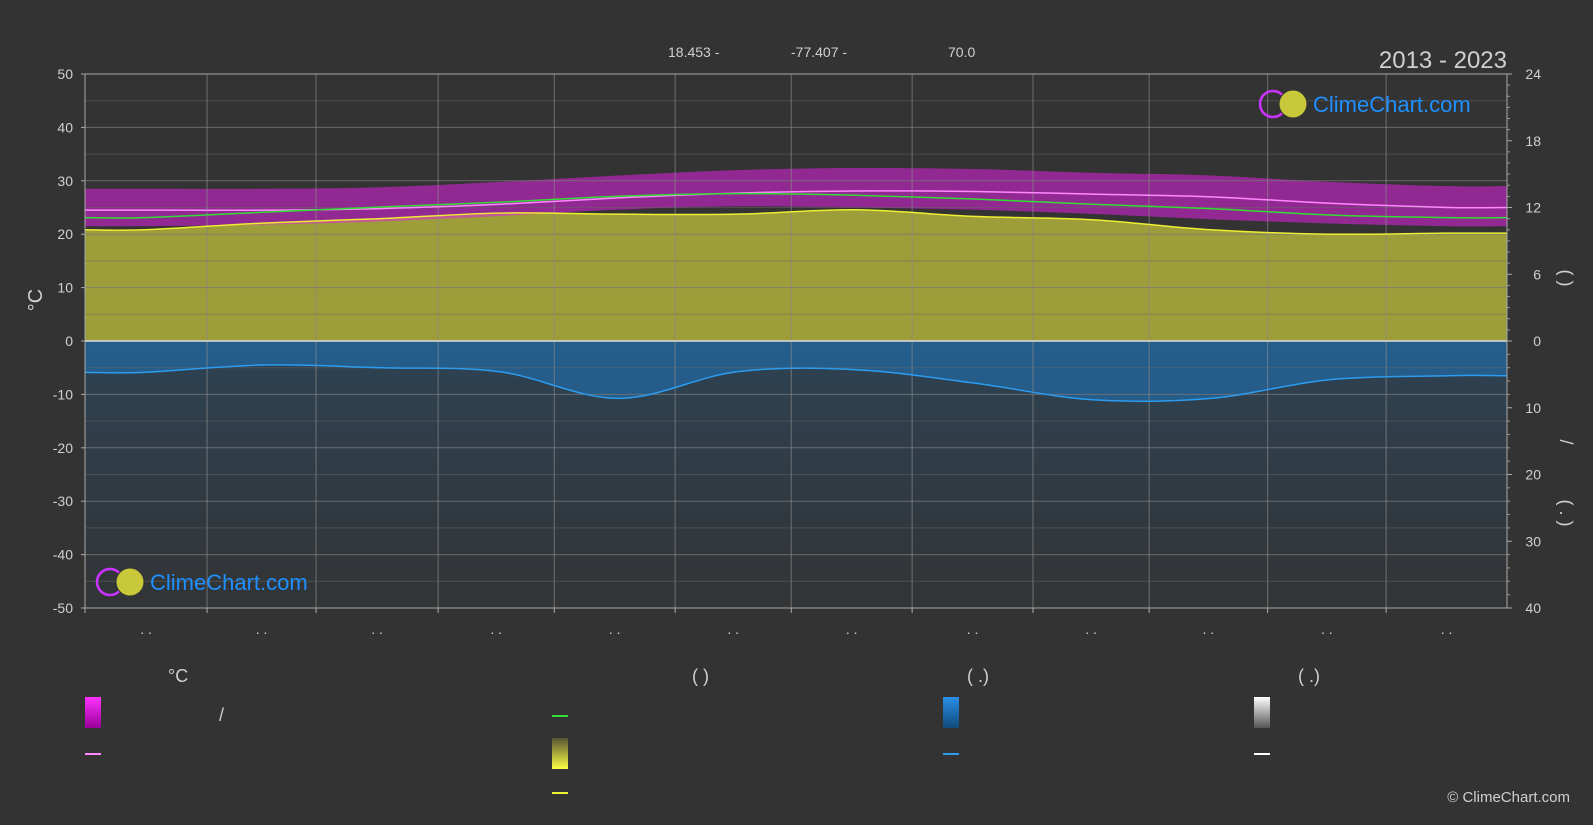 This screenshot has width=1593, height=825. I want to click on series-line-temp_max, so click(796, 201).